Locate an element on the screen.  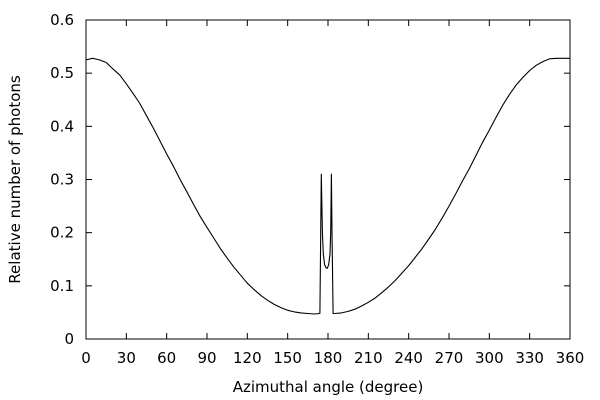
x-tick-label: 300 is located at coordinates (489, 358).